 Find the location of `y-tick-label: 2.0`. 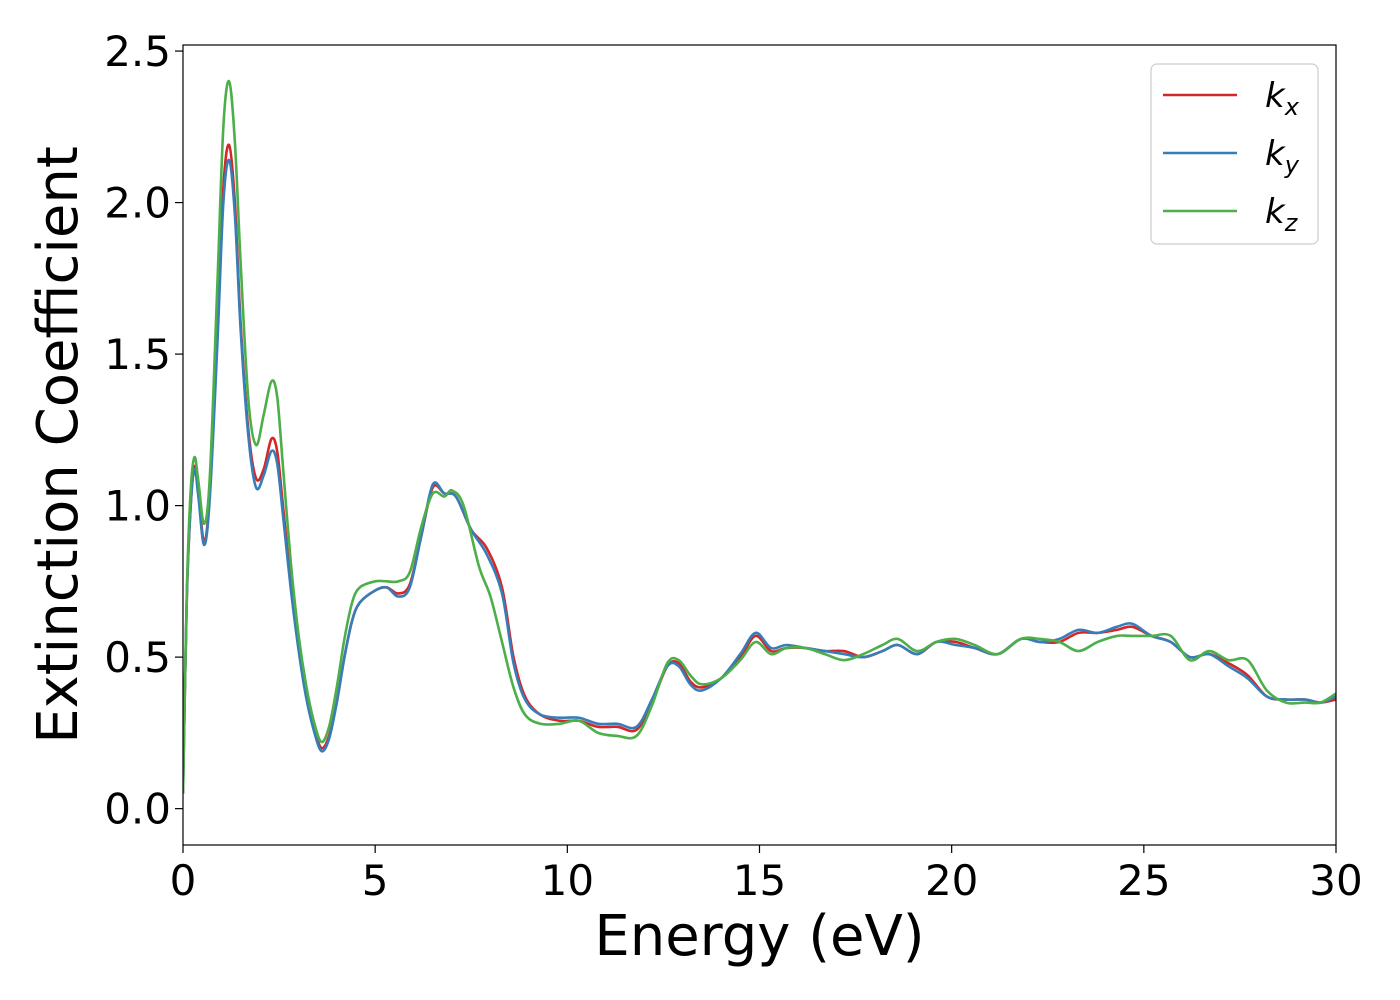

y-tick-label: 2.0 is located at coordinates (137, 203).